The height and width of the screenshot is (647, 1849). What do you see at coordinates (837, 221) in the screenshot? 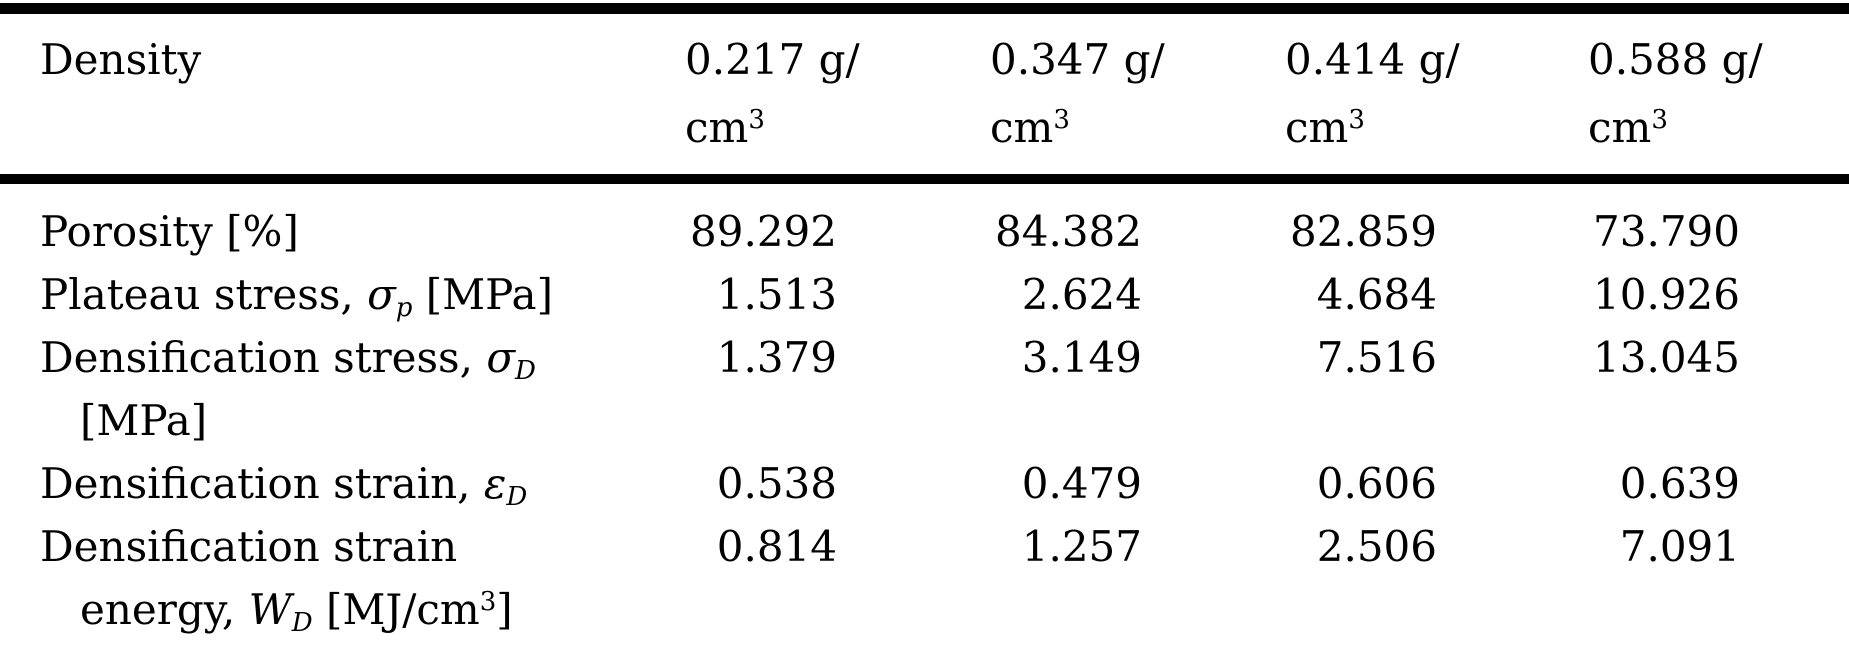
I see `value-cell: 89.292` at bounding box center [837, 221].